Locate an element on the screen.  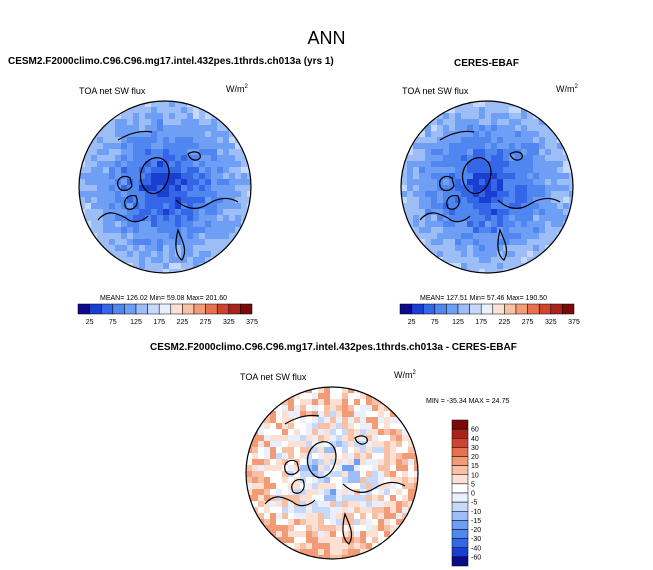
panel-2-colorbar: 25 75 125 175 225 275 325 375 is located at coordinates (489, 314).